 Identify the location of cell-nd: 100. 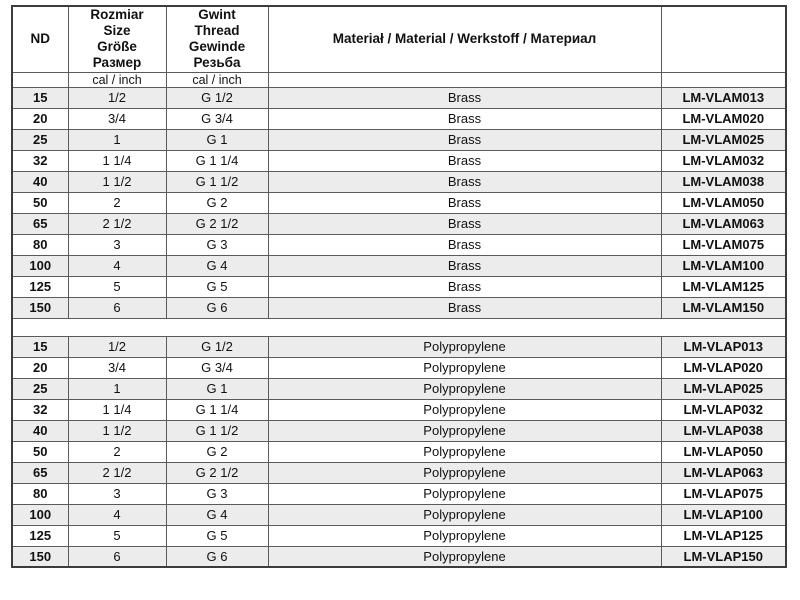
(40, 514).